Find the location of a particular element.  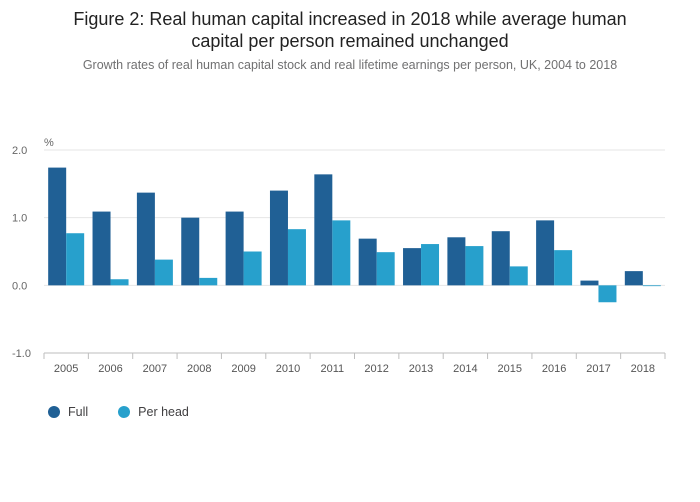

x-tick-label: 2012 is located at coordinates (376, 369).